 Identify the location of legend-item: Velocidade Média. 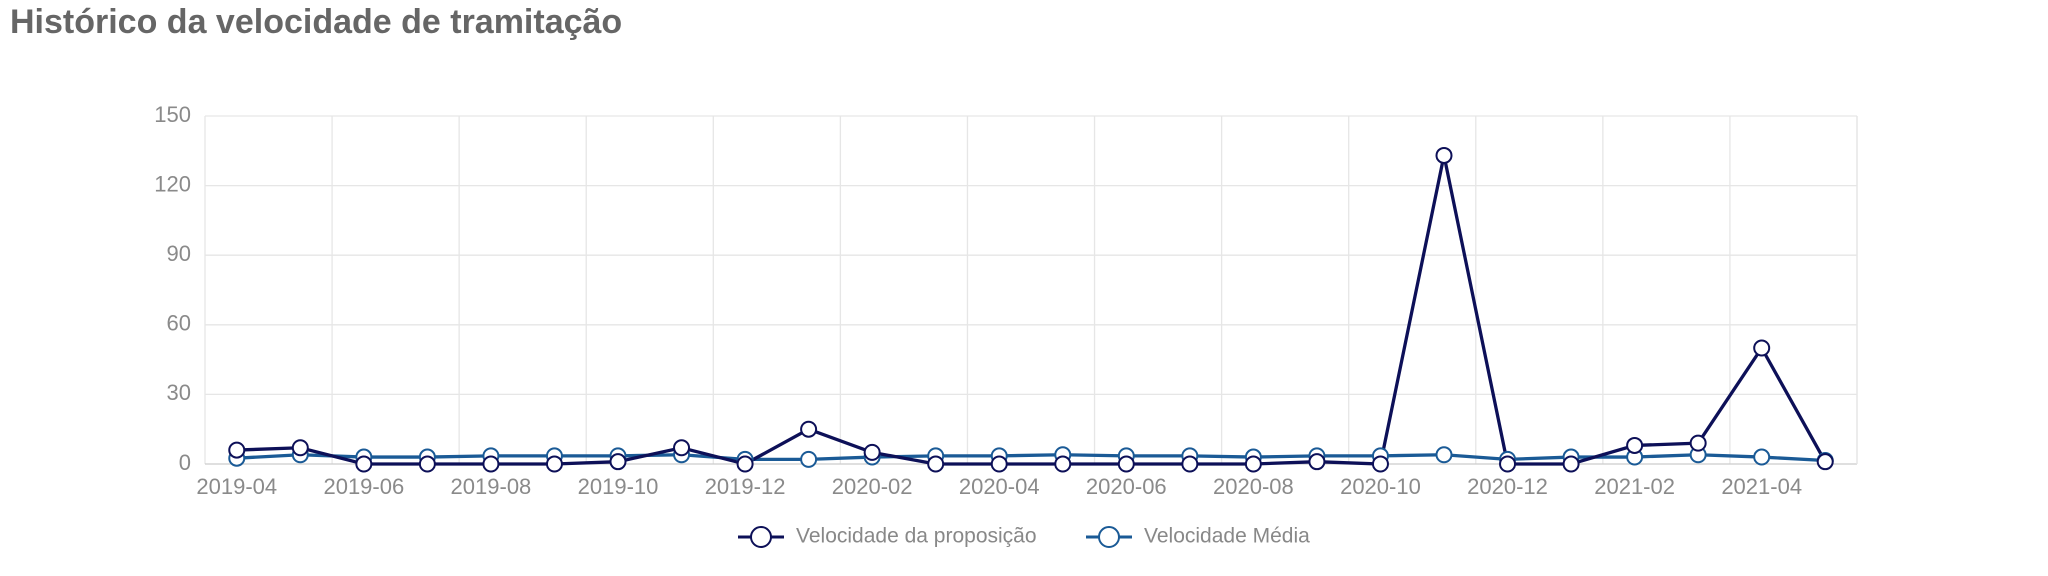
(1198, 536).